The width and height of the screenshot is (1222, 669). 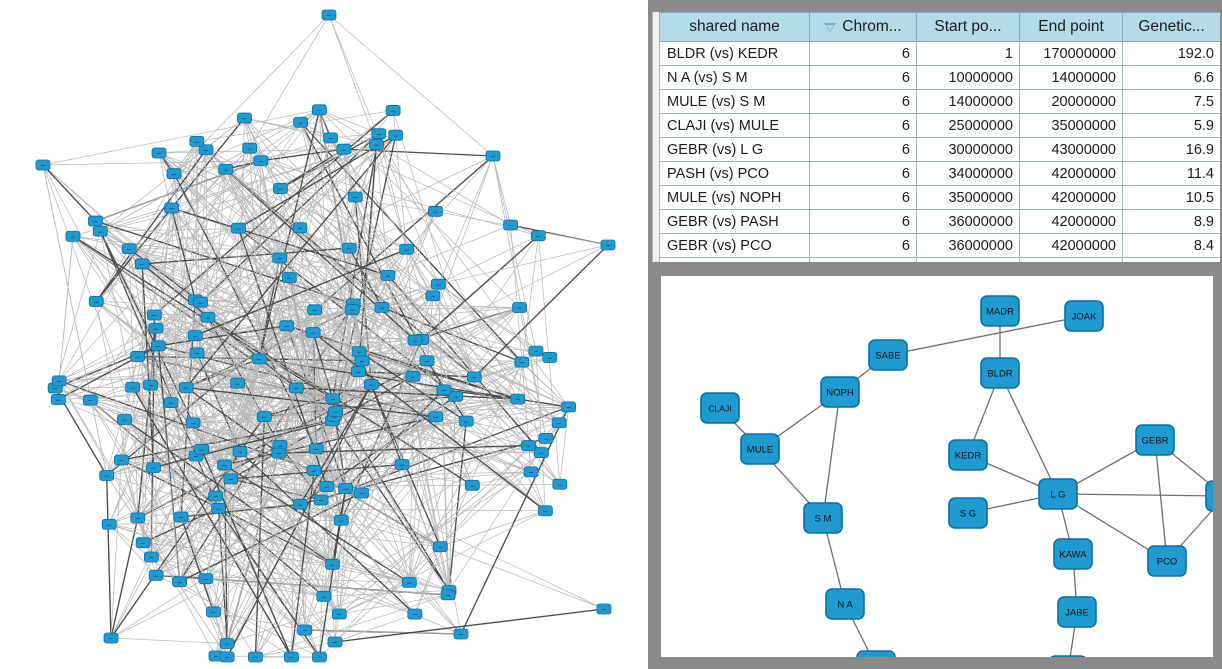 I want to click on table-cell-start-point: 36000000, so click(x=968, y=245).